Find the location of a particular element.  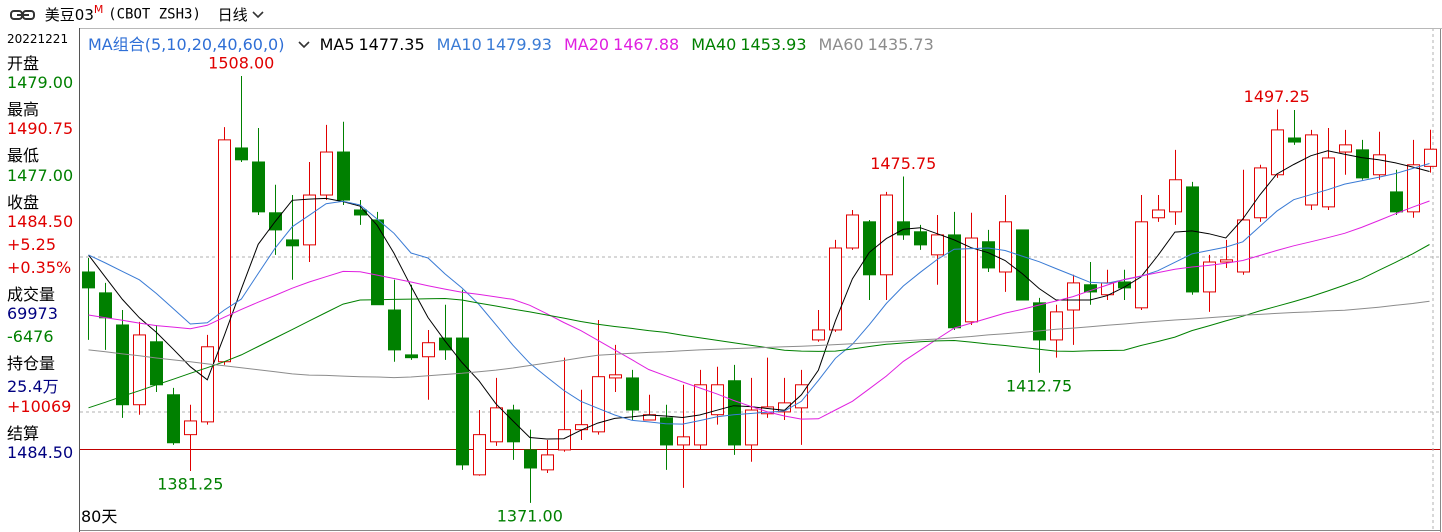

info-row: 最低 is located at coordinates (23, 156).